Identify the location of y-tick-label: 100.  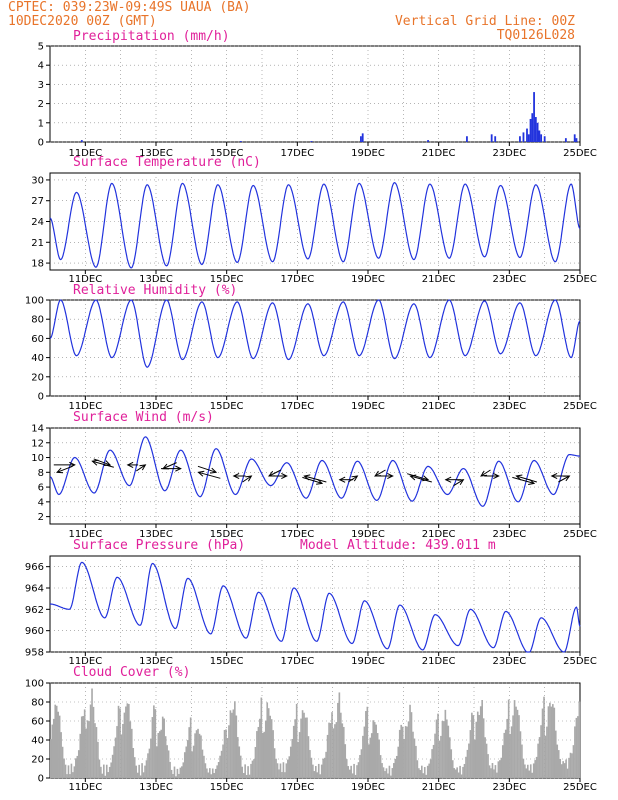
(34, 301).